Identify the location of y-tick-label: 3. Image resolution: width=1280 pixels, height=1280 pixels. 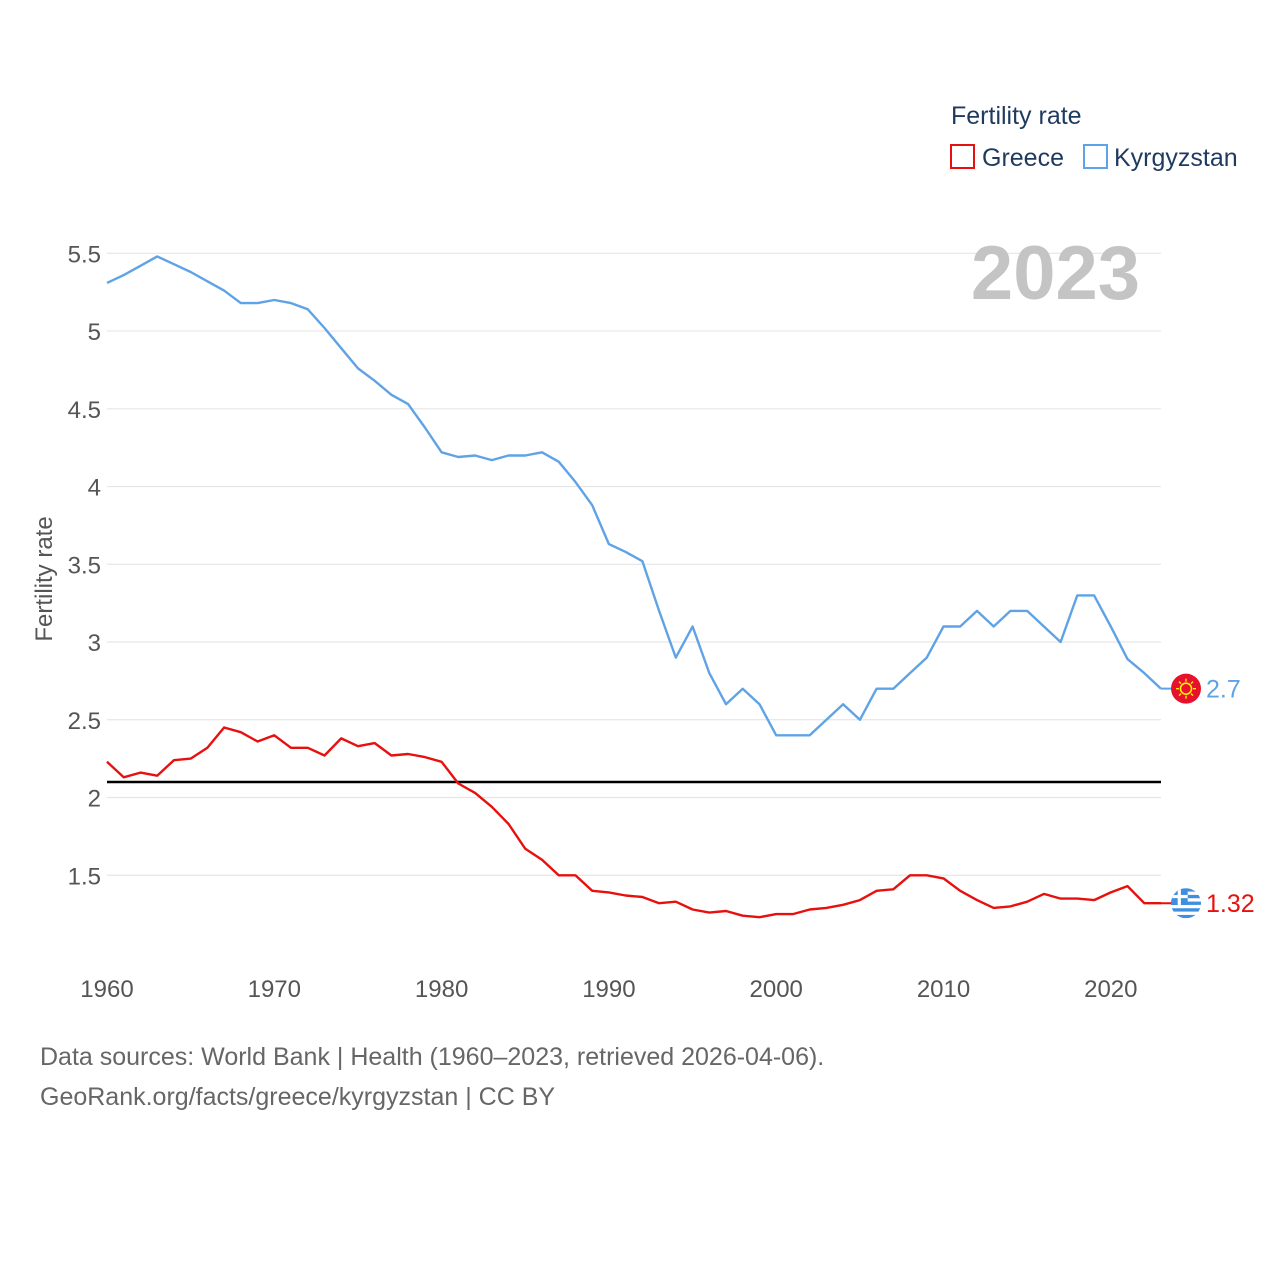
(94, 643).